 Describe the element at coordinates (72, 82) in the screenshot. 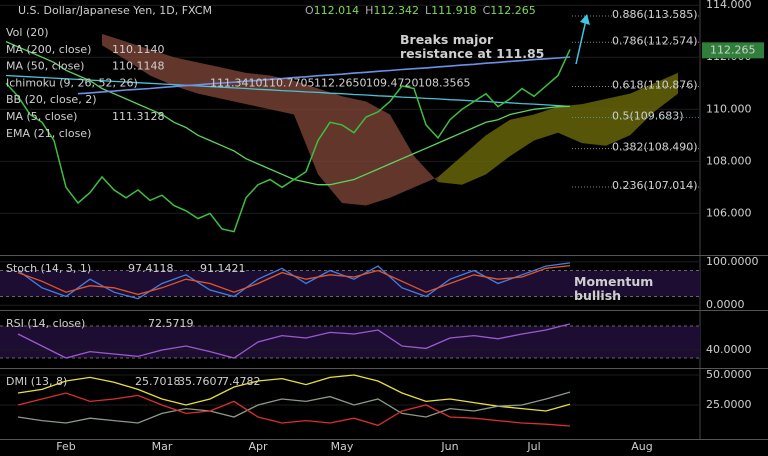

I see `indicator-name: Ichimoku (9, 26, 52, 26)` at that location.